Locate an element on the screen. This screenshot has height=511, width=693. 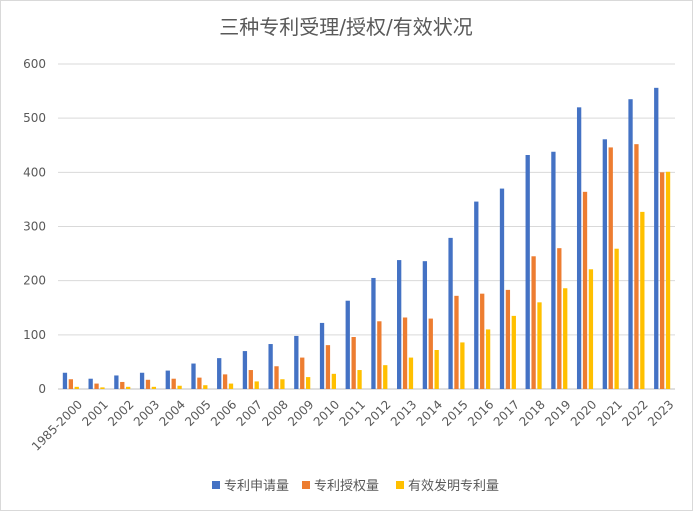
bar-2-2011 is located at coordinates (359, 379).